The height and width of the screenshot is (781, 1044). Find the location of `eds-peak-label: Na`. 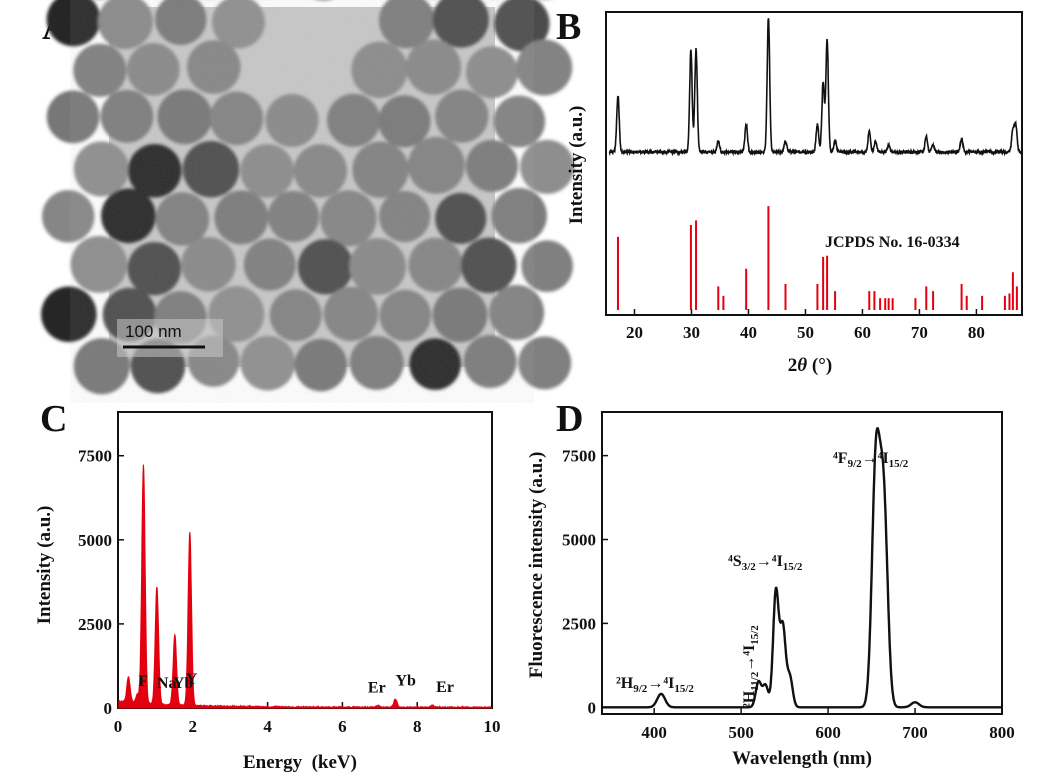

eds-peak-label: Na is located at coordinates (167, 683).